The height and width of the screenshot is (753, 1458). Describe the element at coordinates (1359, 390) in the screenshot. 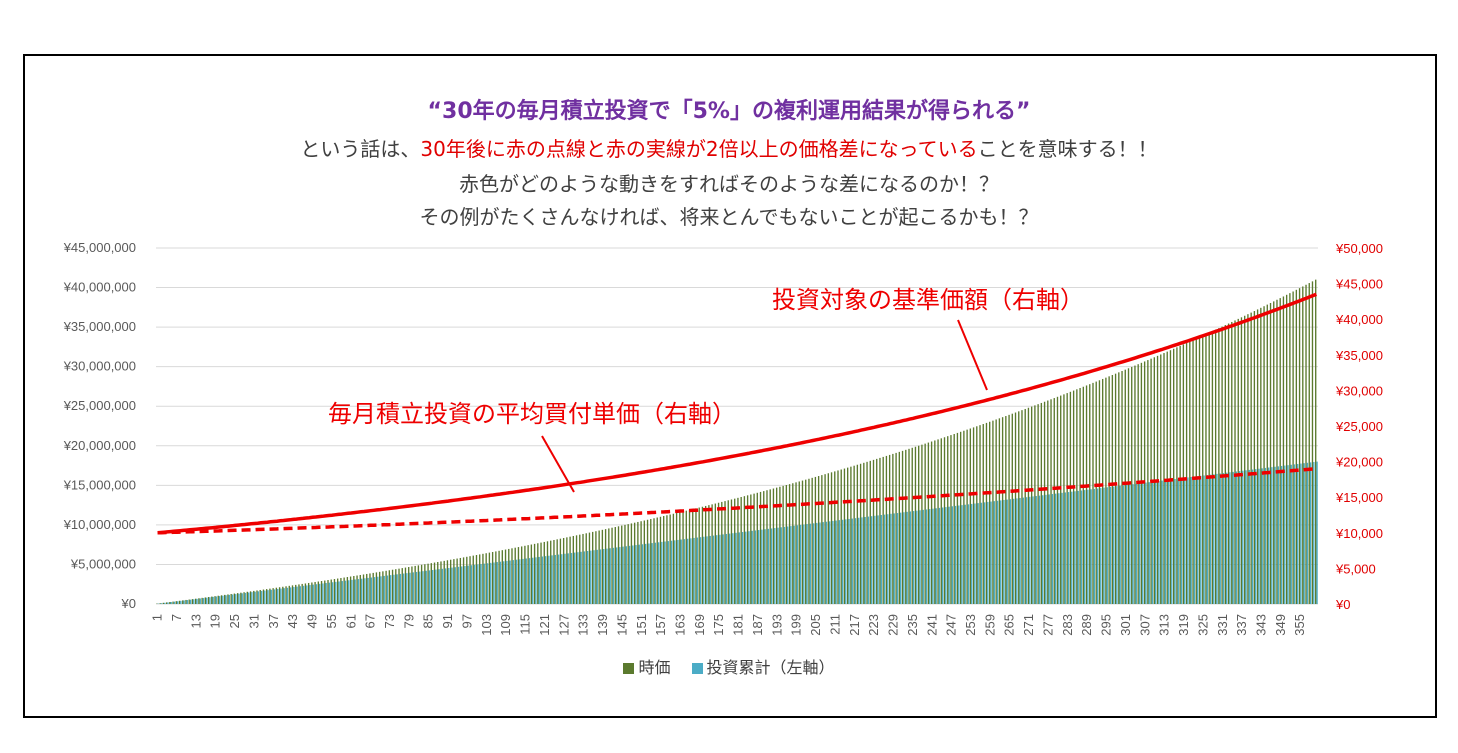

I see `right-tick-label: ¥30,000` at that location.